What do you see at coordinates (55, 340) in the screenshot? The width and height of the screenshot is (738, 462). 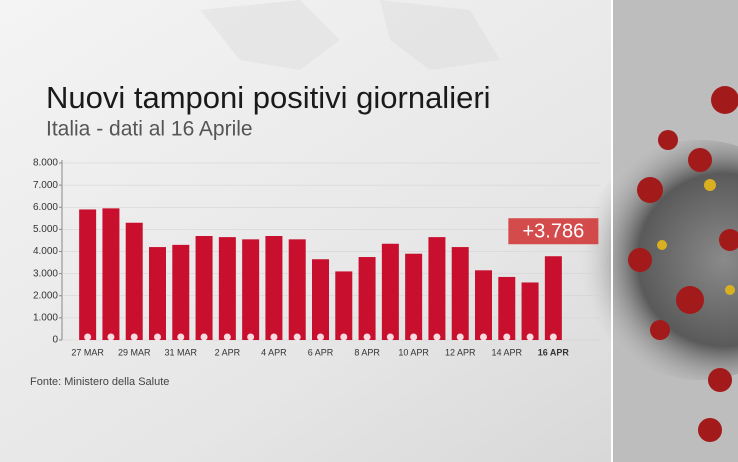 I see `y-tick-label: 0` at bounding box center [55, 340].